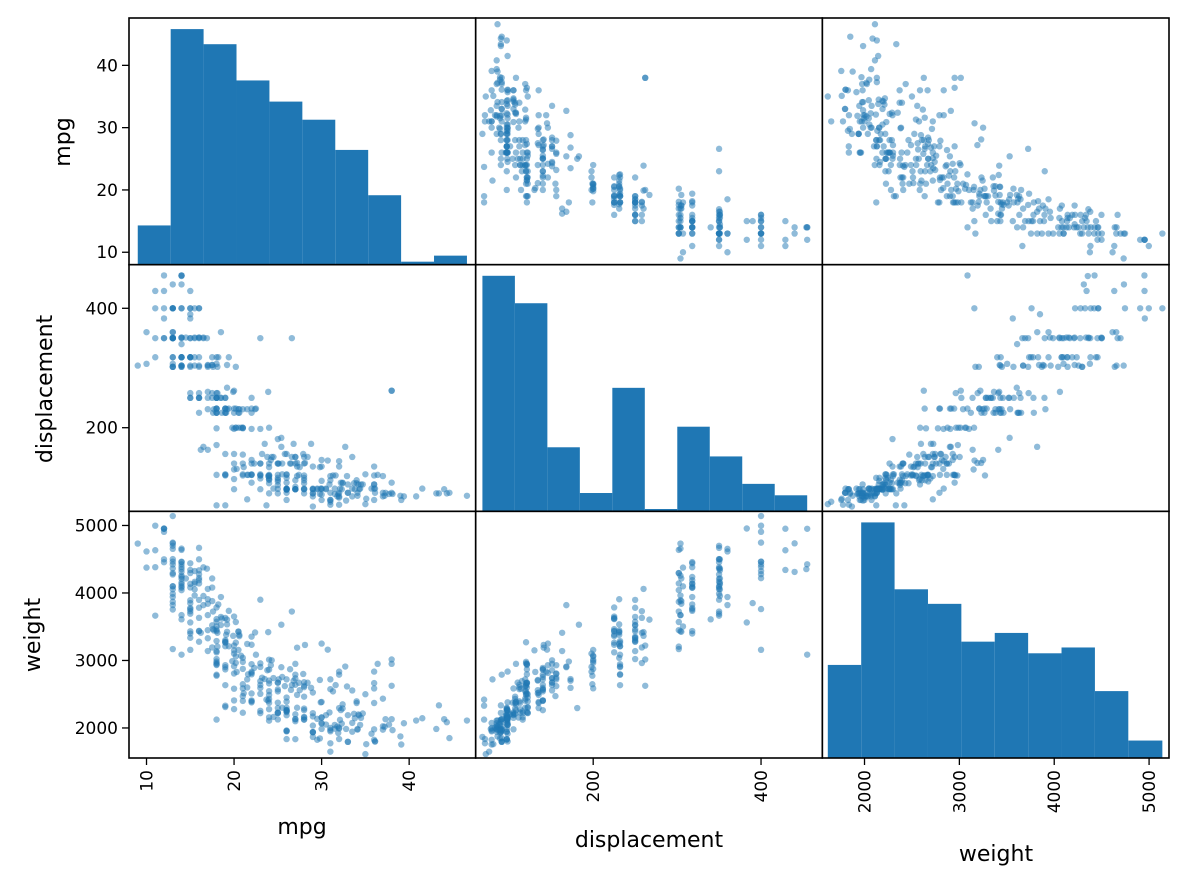 This screenshot has height=887, width=1189. What do you see at coordinates (96, 594) in the screenshot?
I see `y-tick-label: 4000` at bounding box center [96, 594].